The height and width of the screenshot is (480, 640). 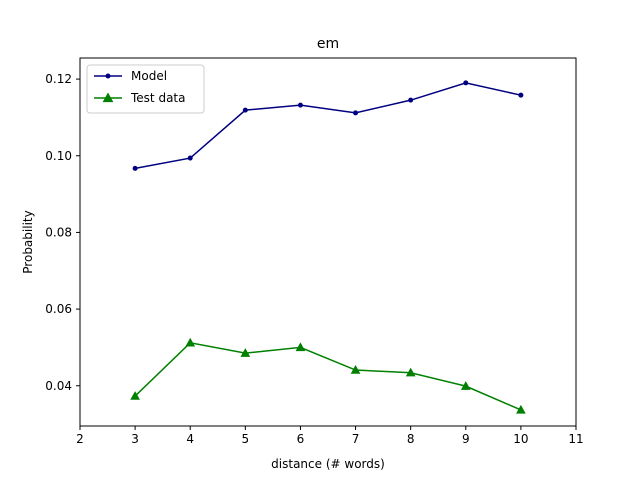 I want to click on x-tick-label: 9, so click(x=466, y=439).